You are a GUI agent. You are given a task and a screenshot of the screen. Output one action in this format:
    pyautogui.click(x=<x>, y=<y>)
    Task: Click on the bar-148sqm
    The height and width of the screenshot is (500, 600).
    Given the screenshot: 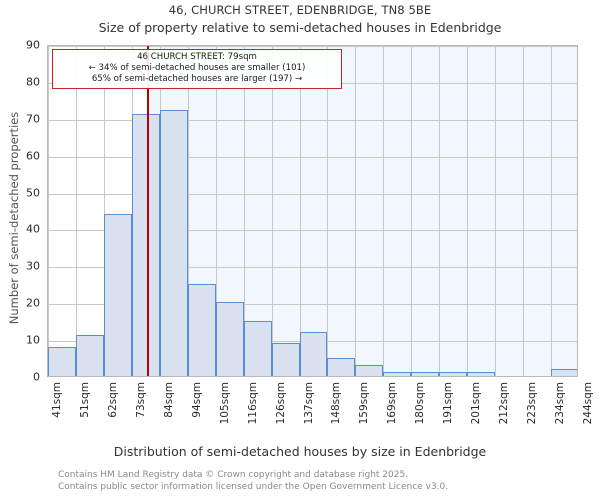 What is the action you would take?
    pyautogui.click(x=341, y=366)
    